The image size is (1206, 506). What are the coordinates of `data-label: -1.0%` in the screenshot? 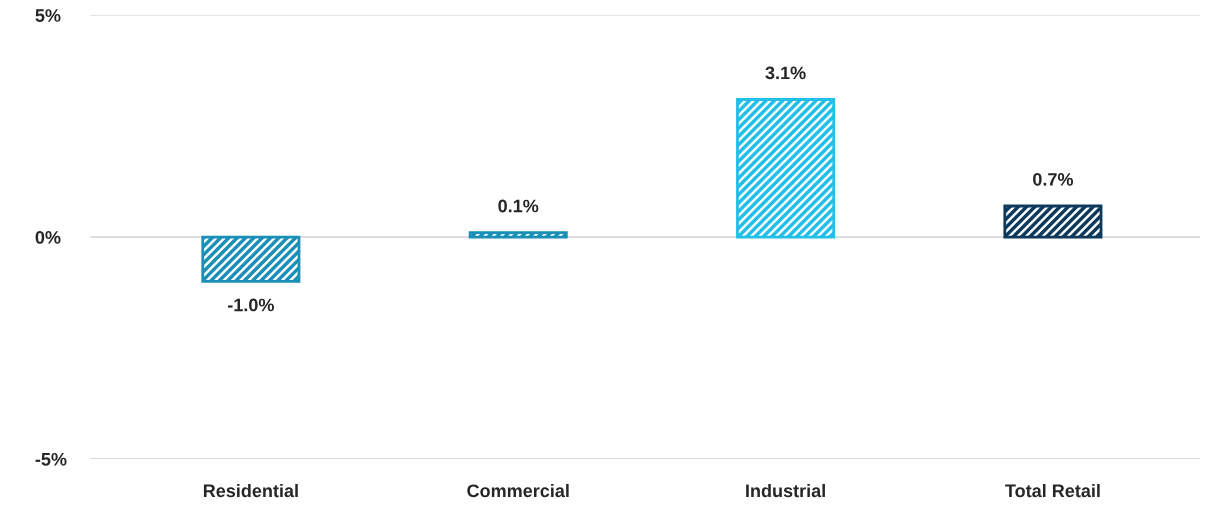 It's located at (250, 305).